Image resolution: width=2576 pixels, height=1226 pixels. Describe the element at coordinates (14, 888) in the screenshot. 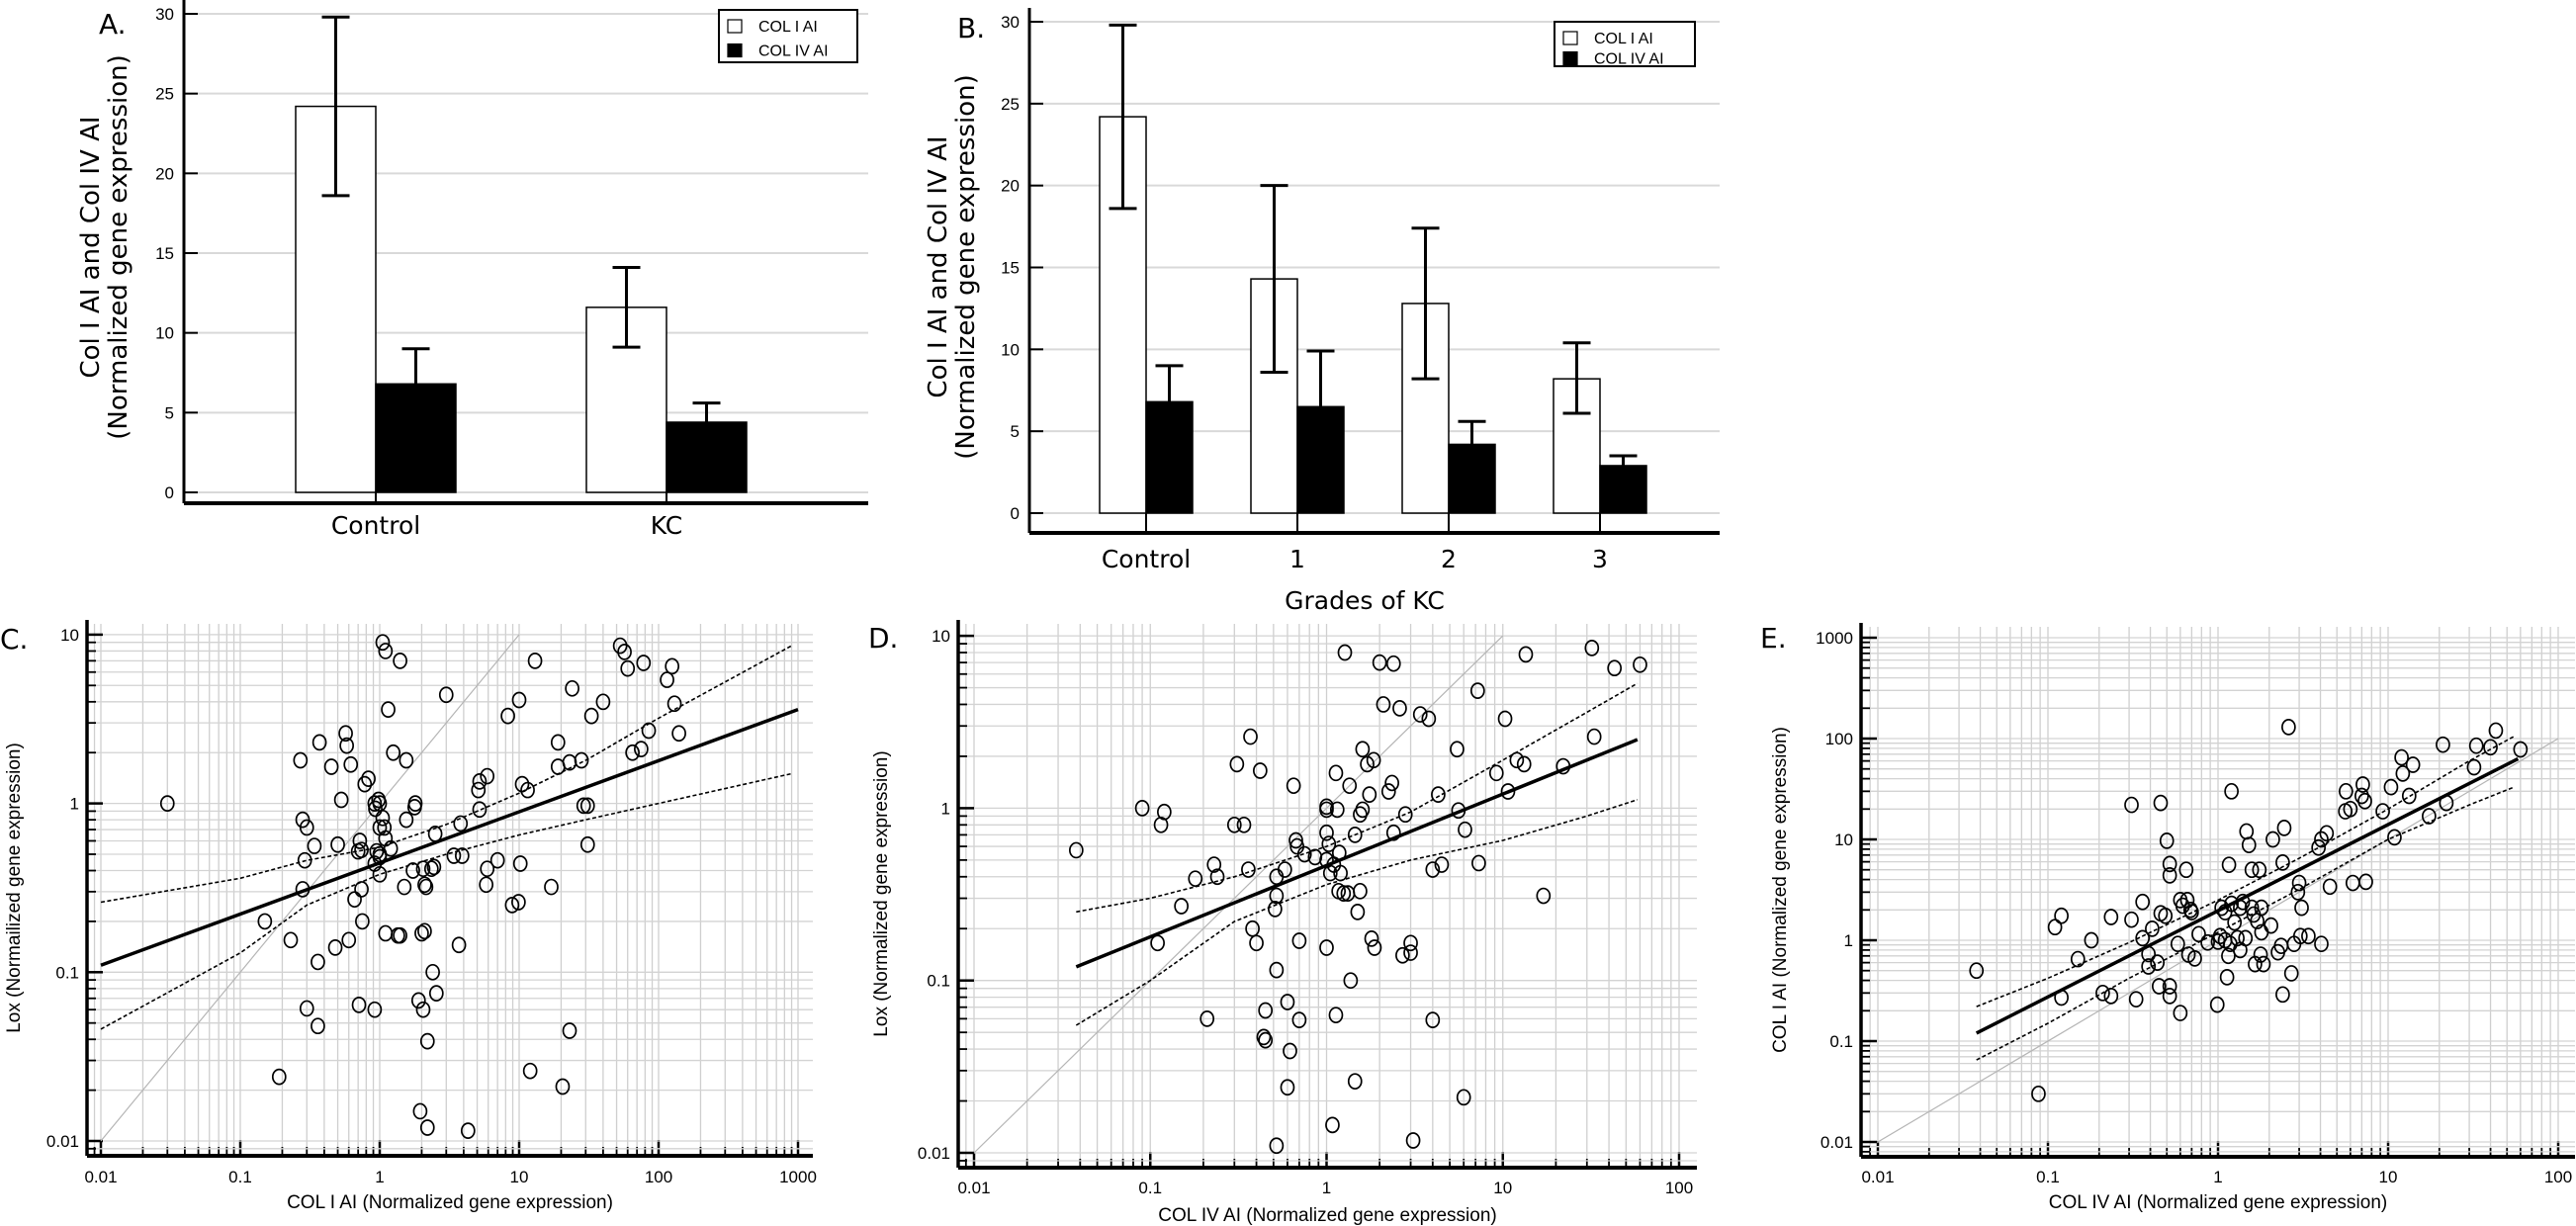

I see `y-axis-label: Lox (Normailized gene expression)` at that location.